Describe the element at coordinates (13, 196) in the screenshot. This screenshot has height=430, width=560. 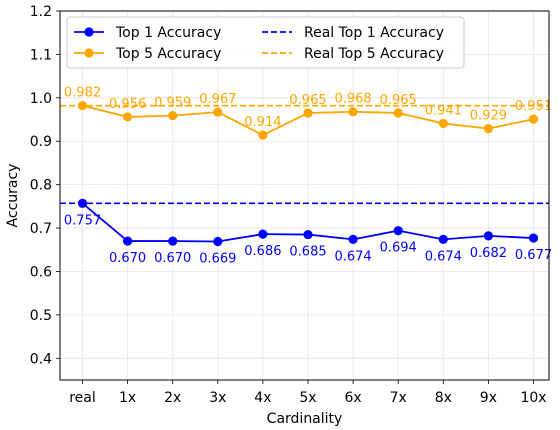
I see `y-axis-label: Accuracy` at that location.